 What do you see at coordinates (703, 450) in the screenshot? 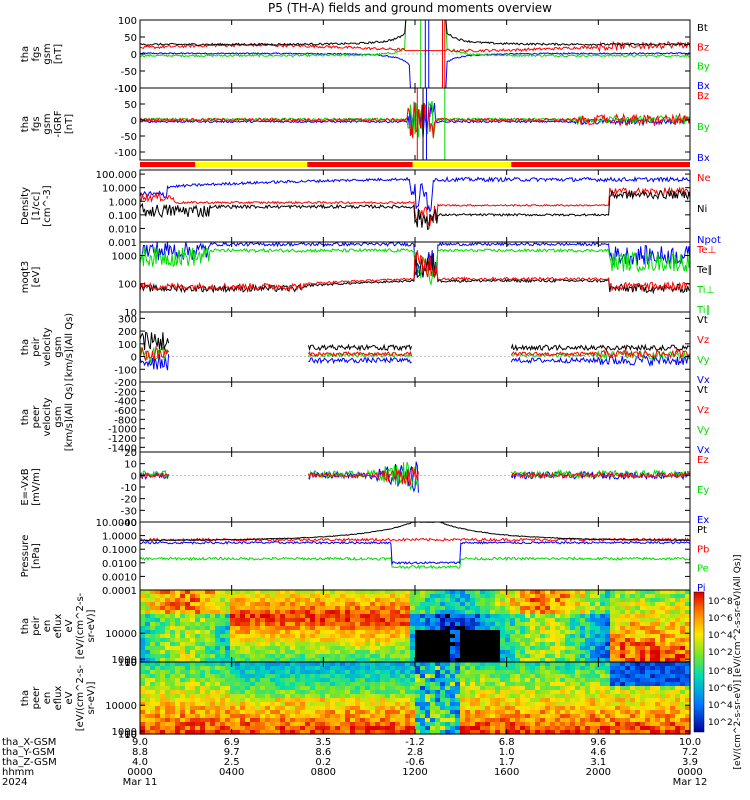
I see `legend-entry: Vx` at bounding box center [703, 450].